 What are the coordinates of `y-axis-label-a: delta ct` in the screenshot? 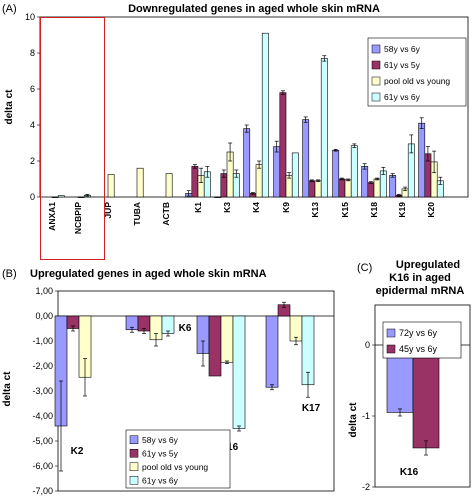 It's located at (9, 107).